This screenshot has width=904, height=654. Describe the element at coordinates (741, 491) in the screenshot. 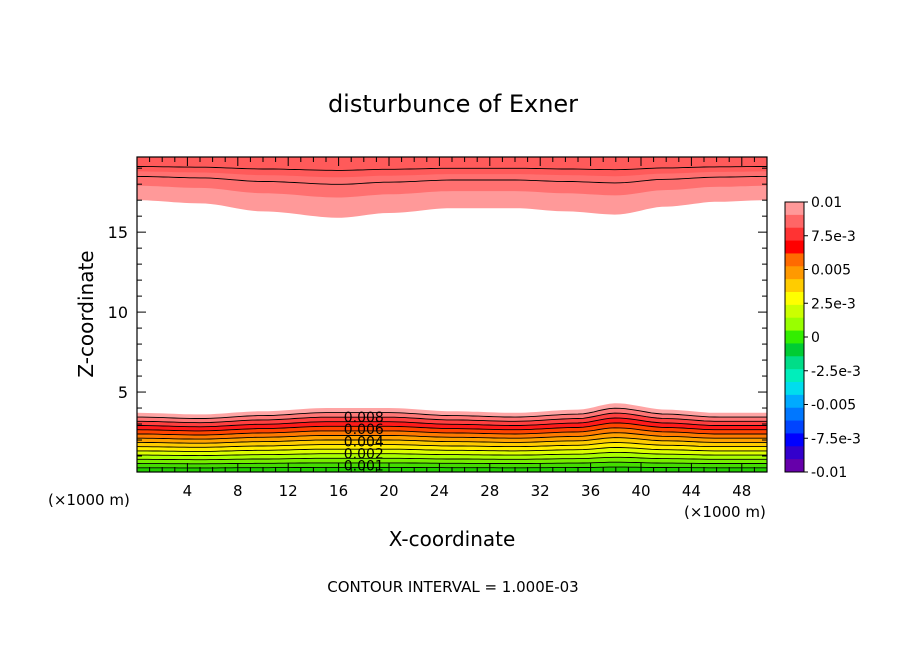

I see `x-tick-label: 48` at that location.